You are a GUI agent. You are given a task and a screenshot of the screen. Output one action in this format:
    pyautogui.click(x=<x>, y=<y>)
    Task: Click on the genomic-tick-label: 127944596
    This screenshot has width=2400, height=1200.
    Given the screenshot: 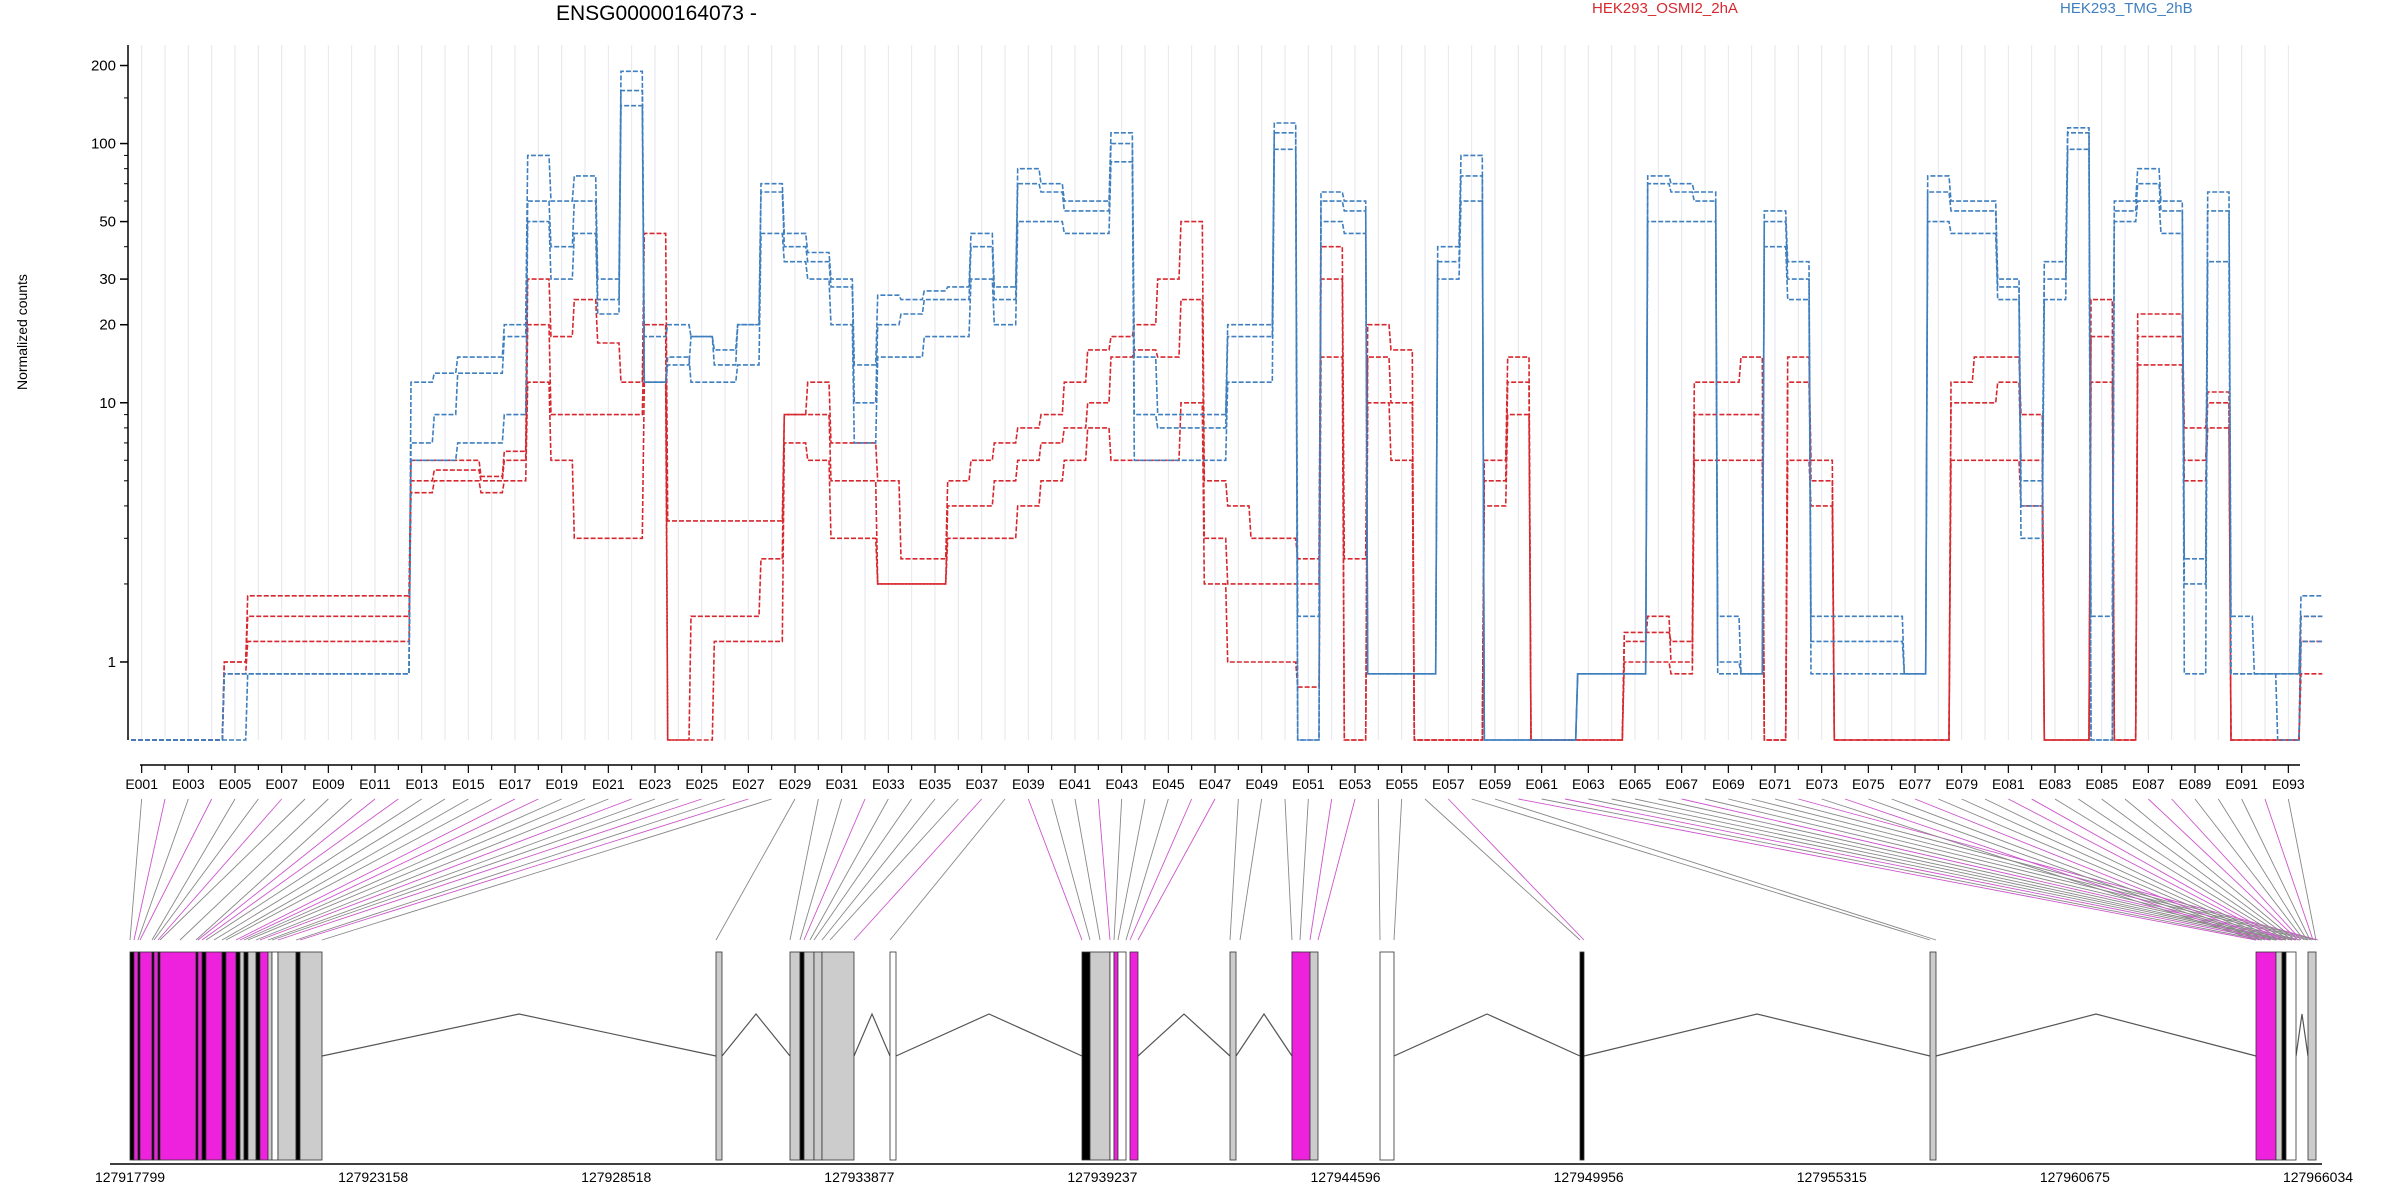 What is the action you would take?
    pyautogui.click(x=1346, y=1177)
    